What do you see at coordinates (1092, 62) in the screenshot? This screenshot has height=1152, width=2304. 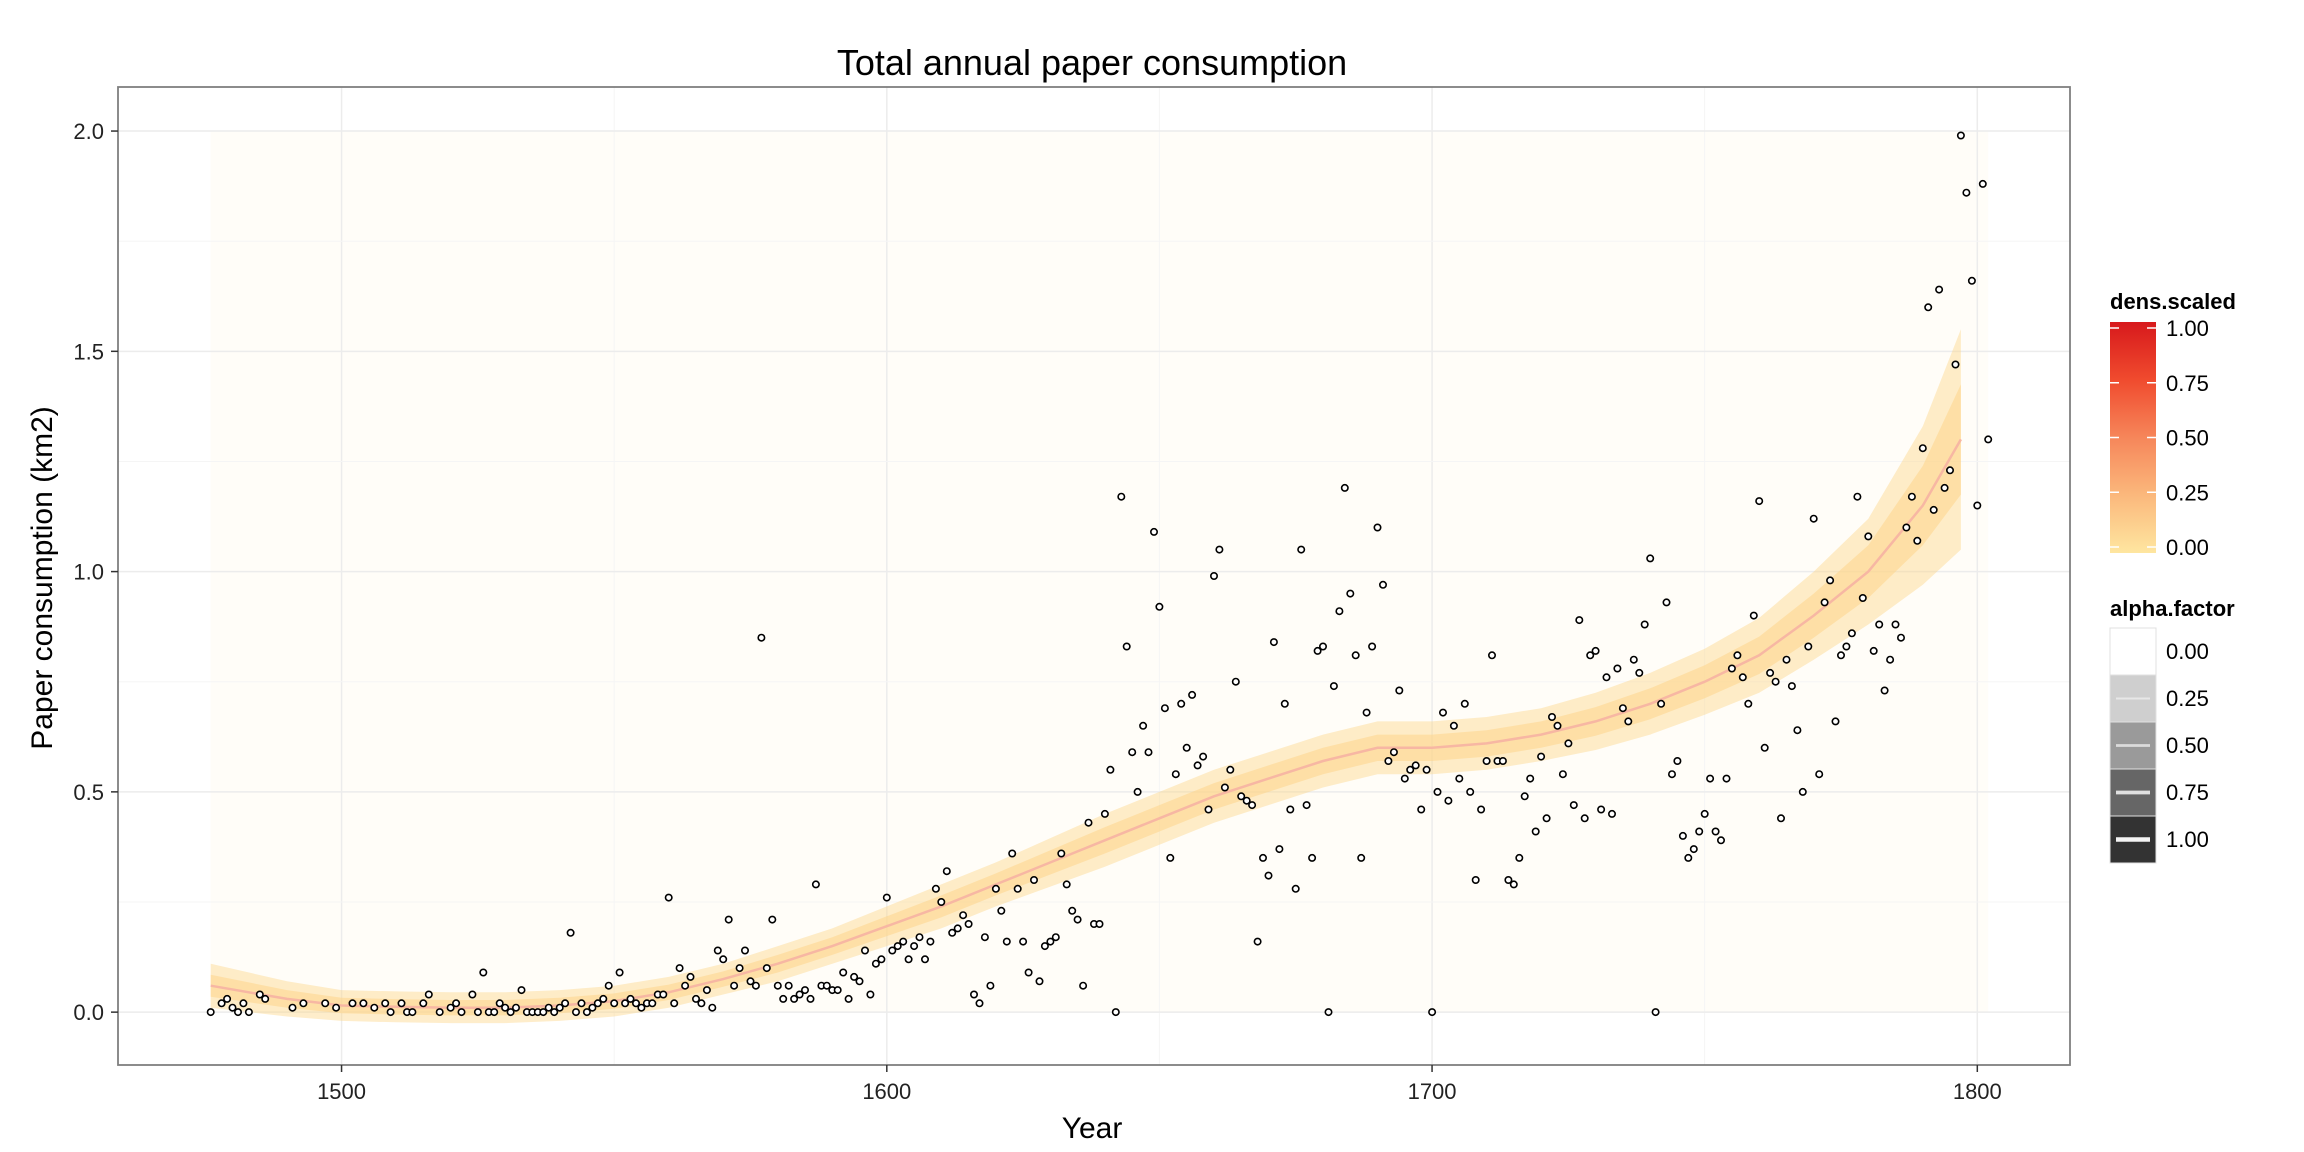 I see `chart-title: Total annual paper consumption` at bounding box center [1092, 62].